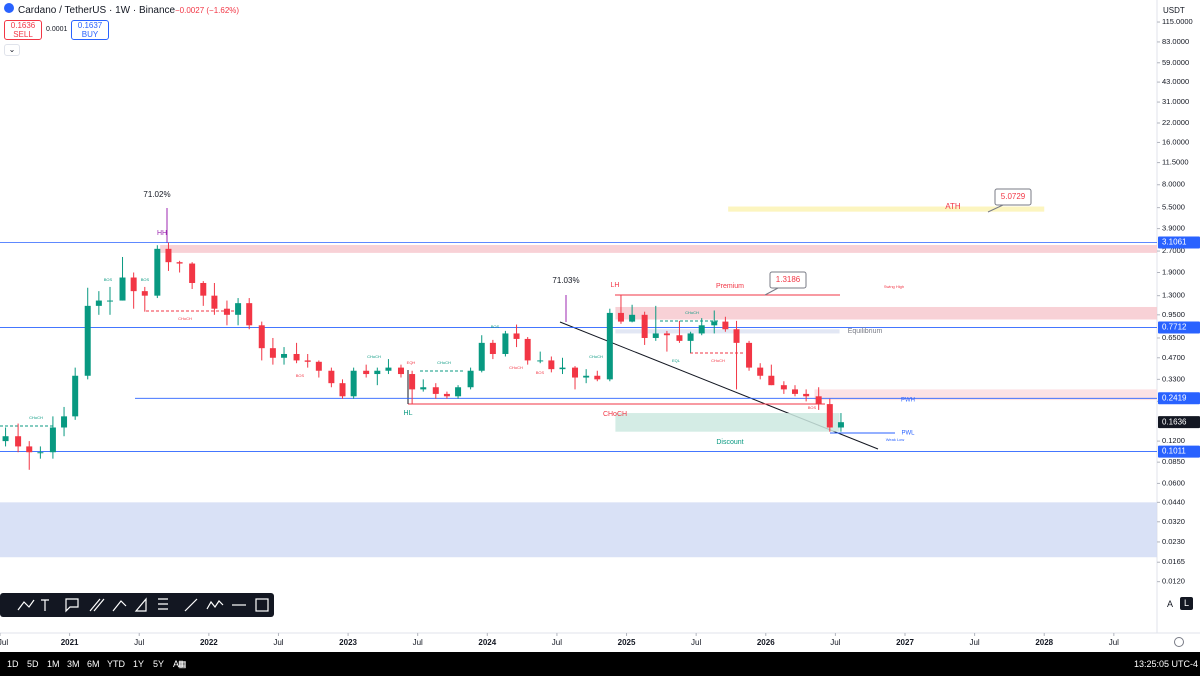 The image size is (1200, 676). I want to click on range-button: All, so click(178, 664).